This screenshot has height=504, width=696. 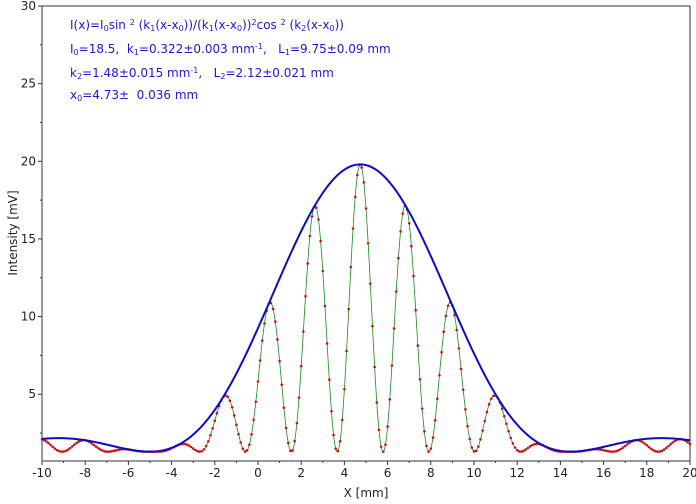 What do you see at coordinates (202, 73) in the screenshot?
I see `annotation-params-2: k2=1.48±0.015 mm-1, L2=2.12±0.021 mm` at bounding box center [202, 73].